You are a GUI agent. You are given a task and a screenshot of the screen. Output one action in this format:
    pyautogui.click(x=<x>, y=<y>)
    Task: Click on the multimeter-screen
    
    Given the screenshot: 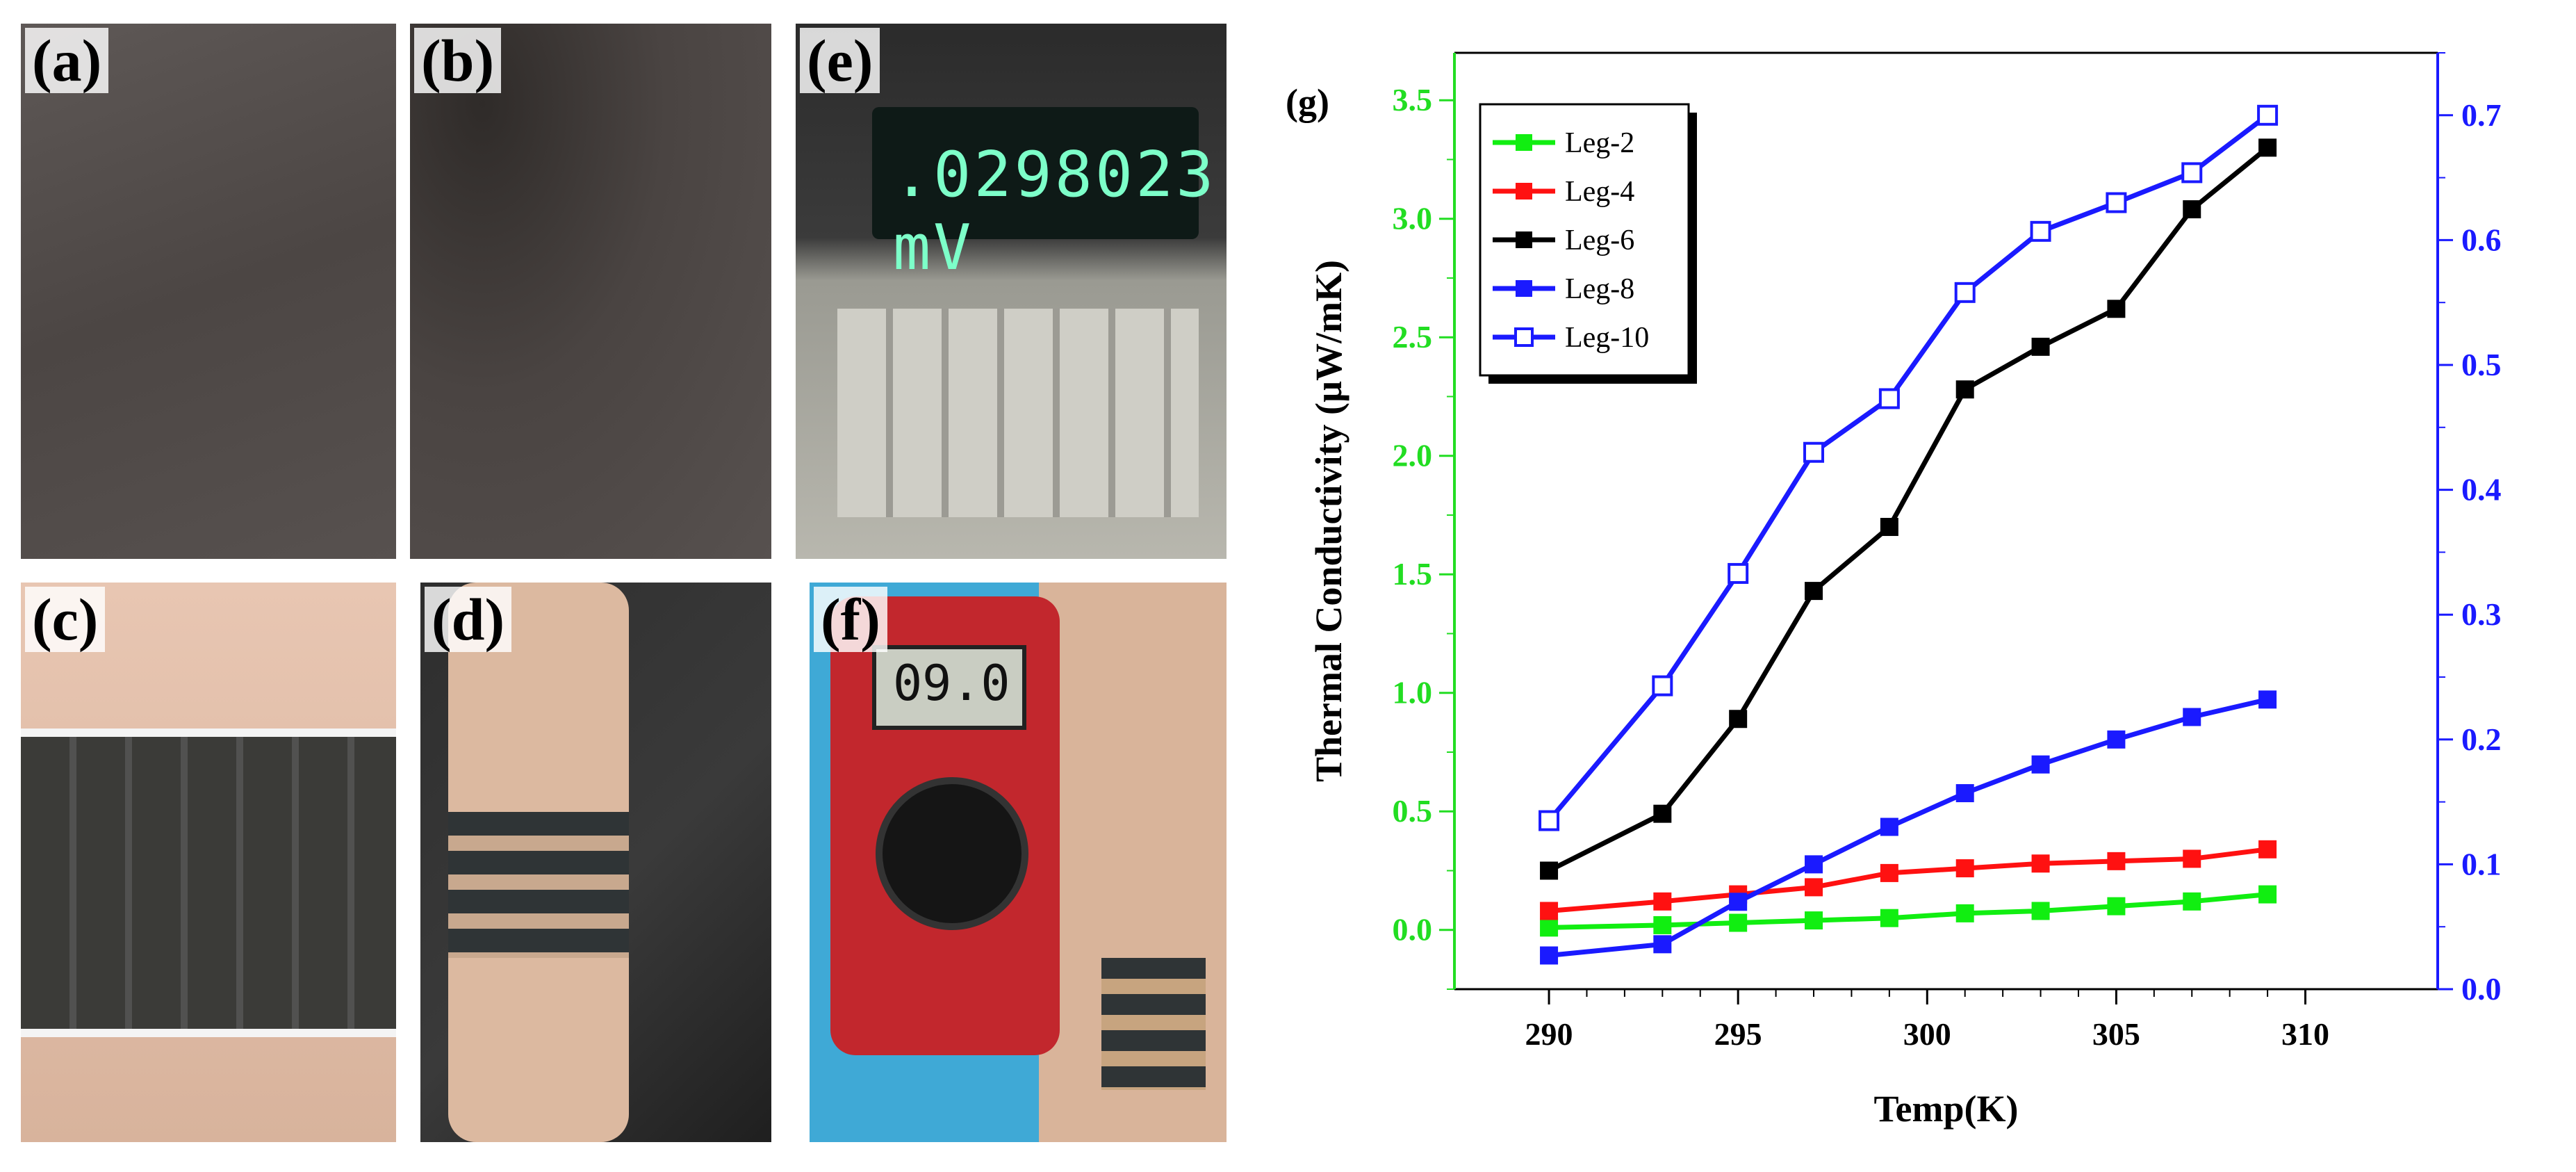 What is the action you would take?
    pyautogui.click(x=949, y=687)
    